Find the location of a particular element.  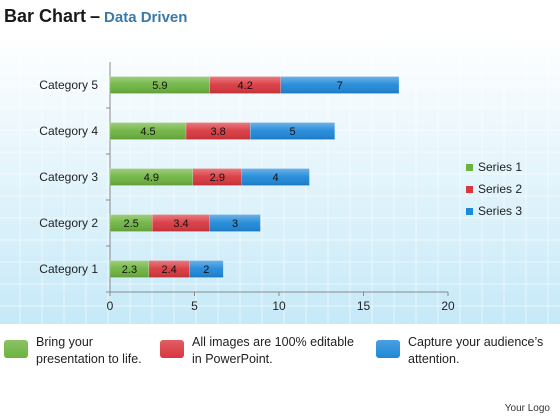

note-item: Capture your audience’s attention. is located at coordinates (459, 351).